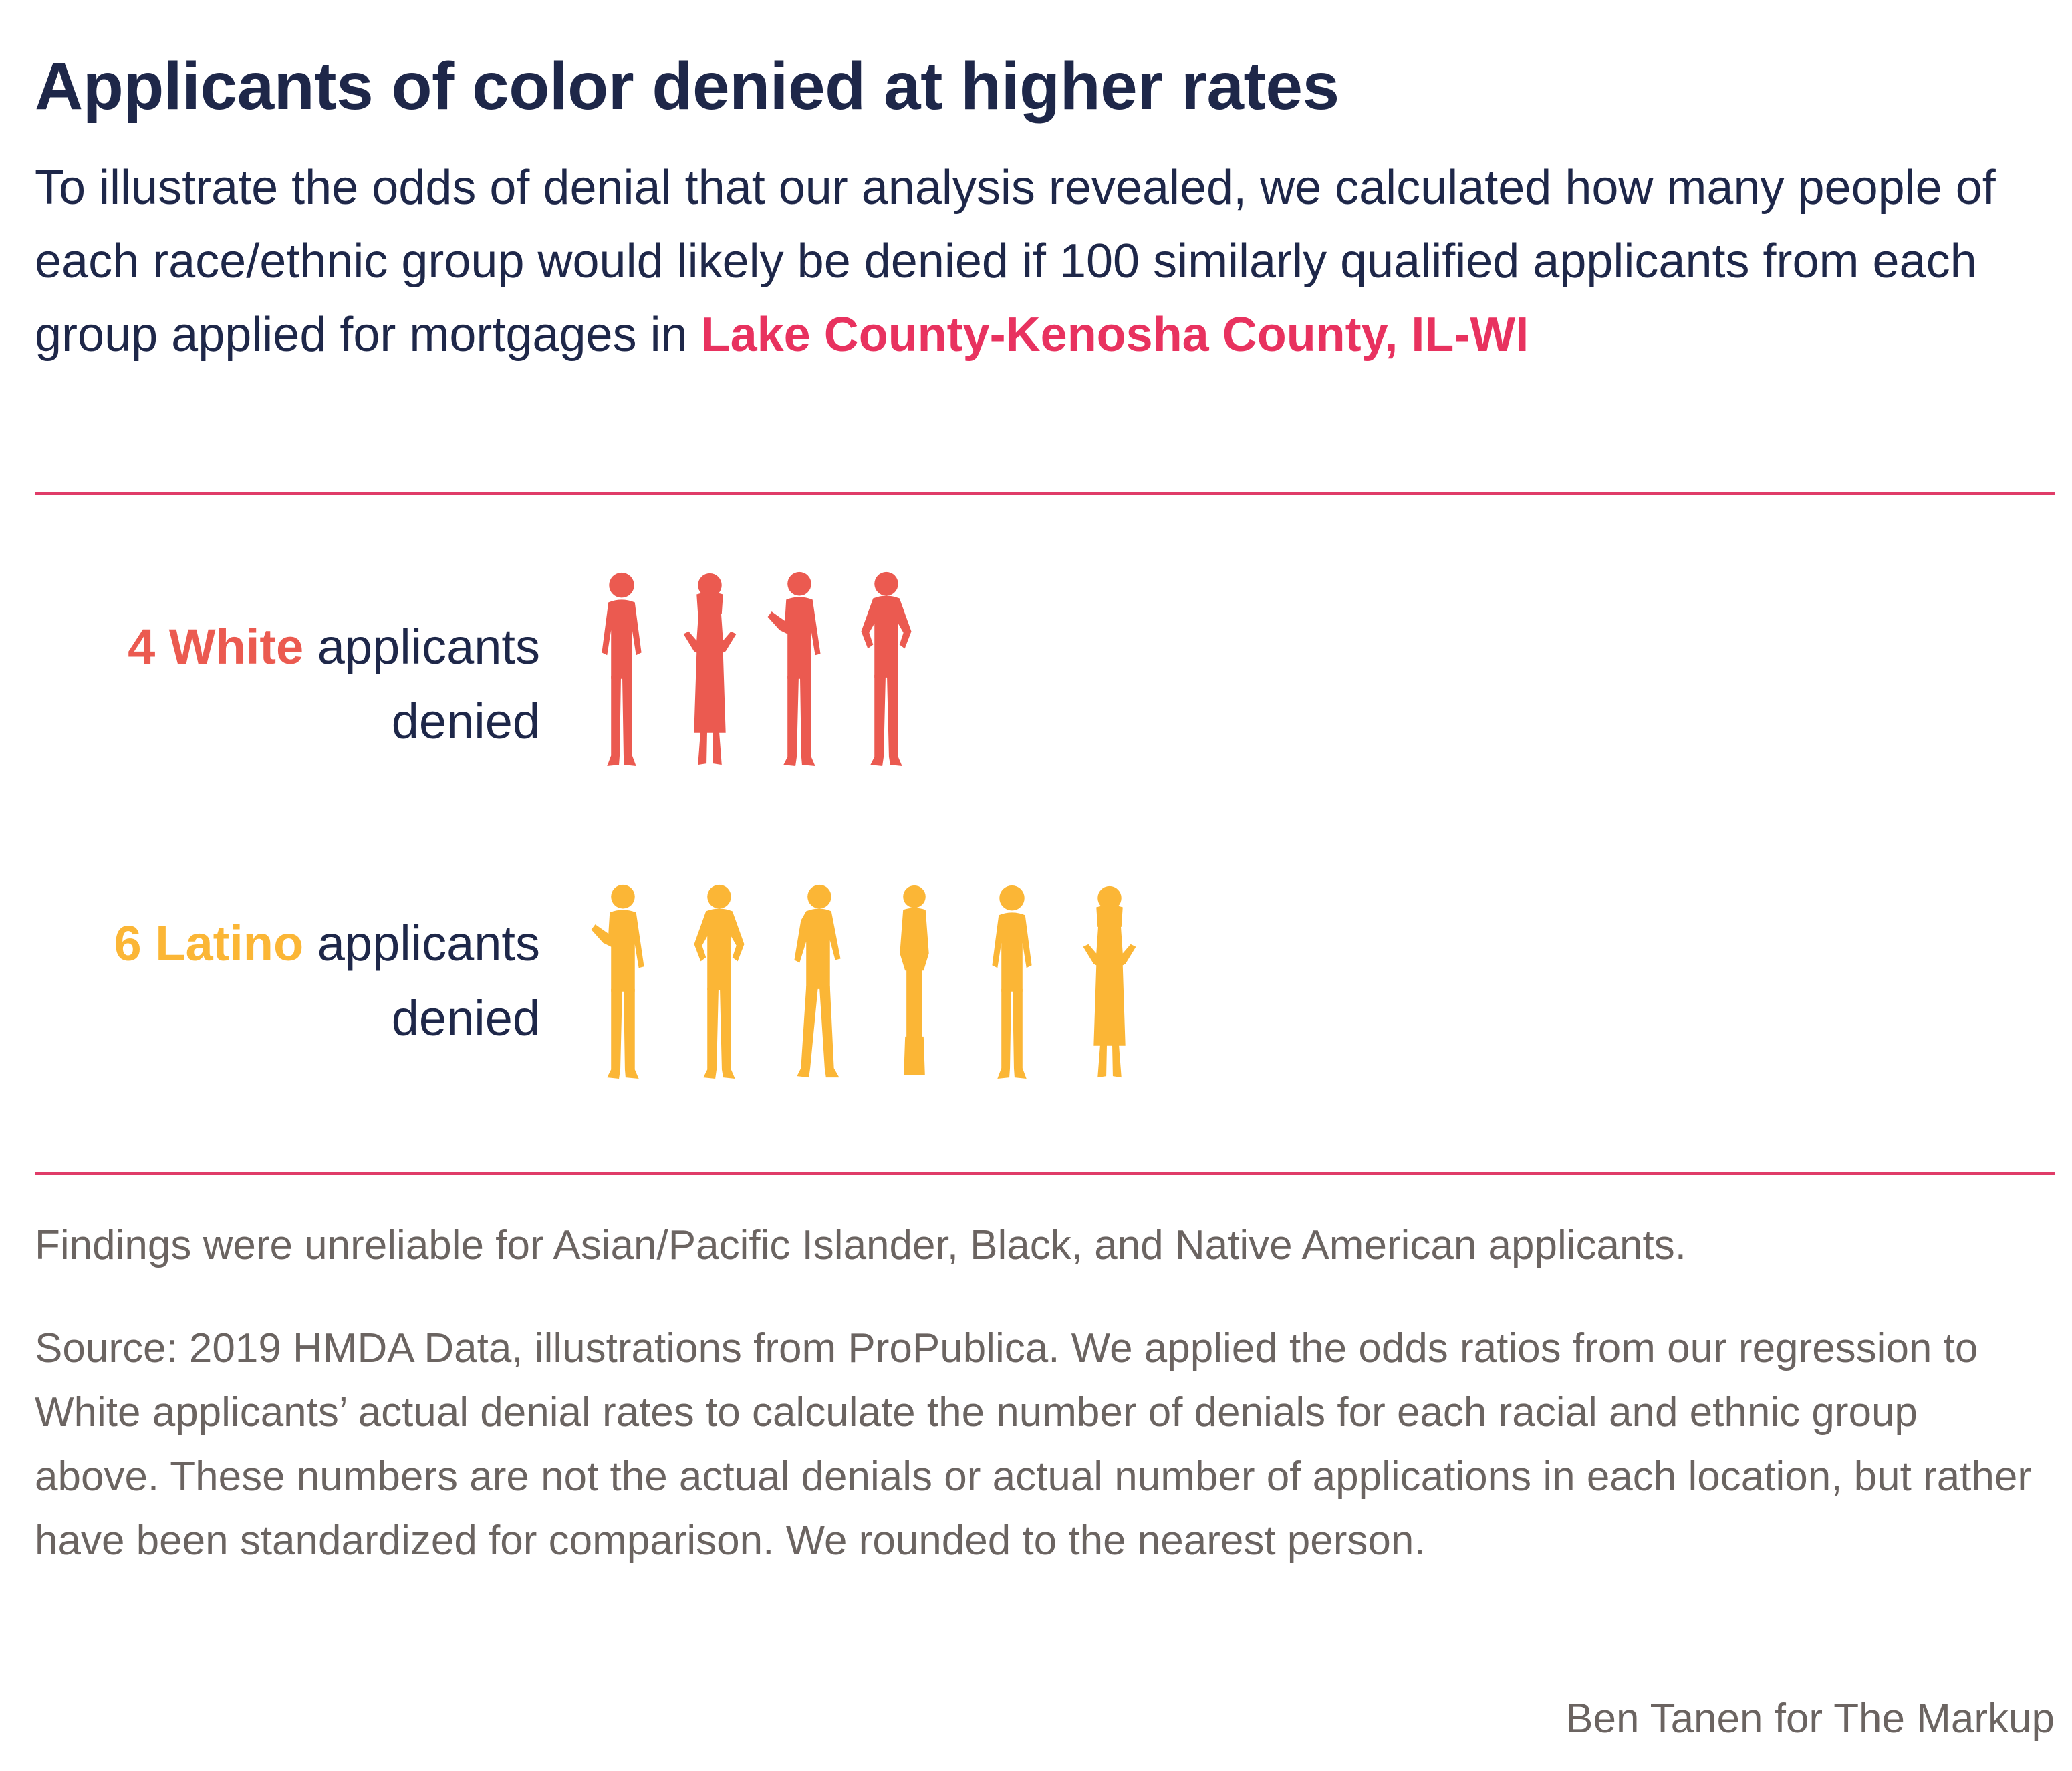  I want to click on latino-label-suffix: applicants denied, so click(421, 981).